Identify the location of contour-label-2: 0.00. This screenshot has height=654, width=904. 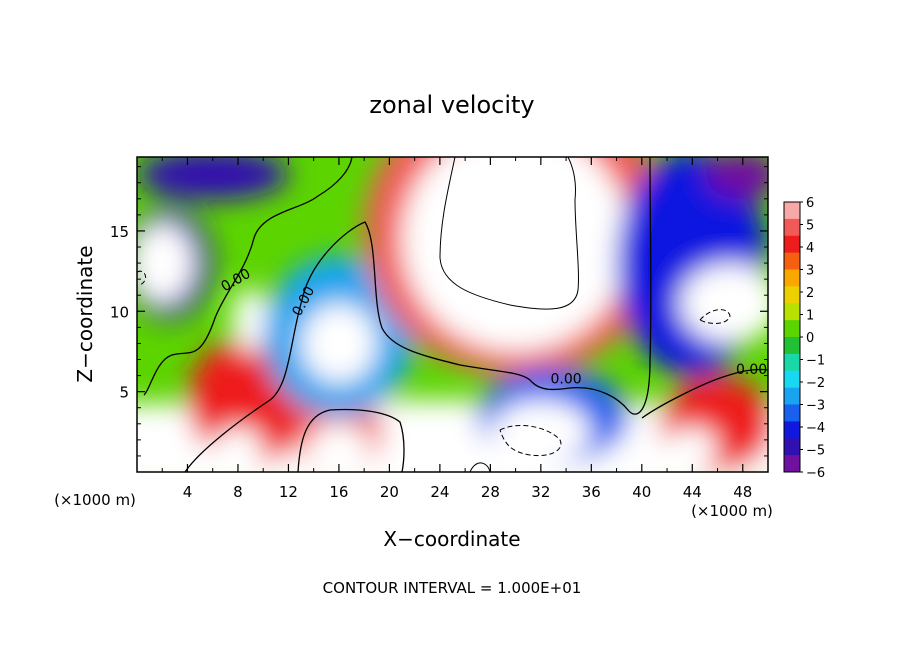
(565, 380).